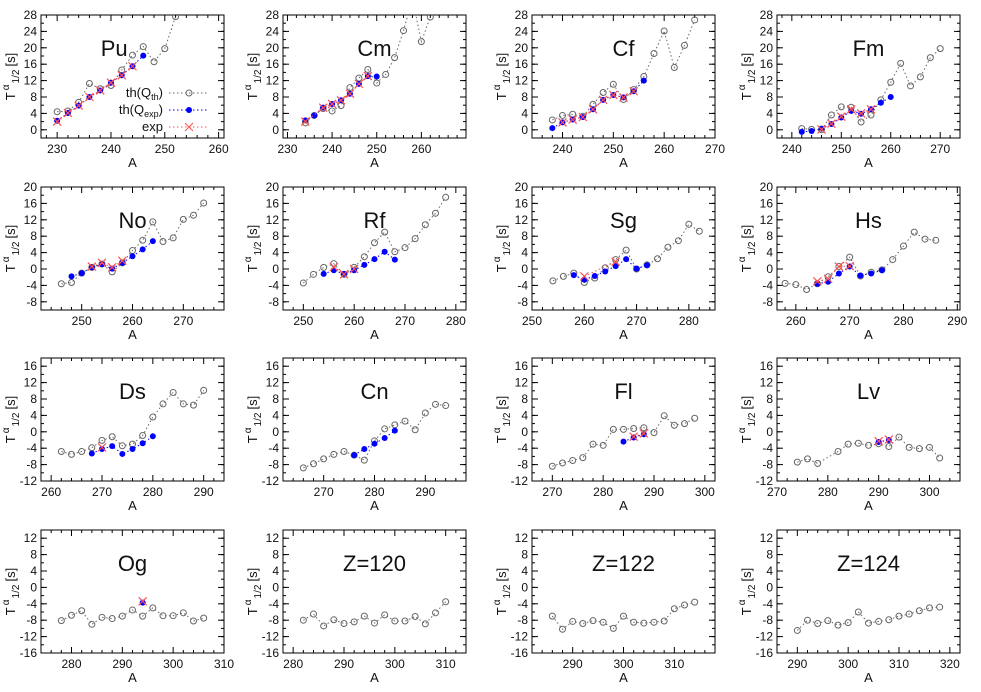 This screenshot has width=981, height=692. Describe the element at coordinates (29, 637) in the screenshot. I see `y-tick-label: -12` at that location.